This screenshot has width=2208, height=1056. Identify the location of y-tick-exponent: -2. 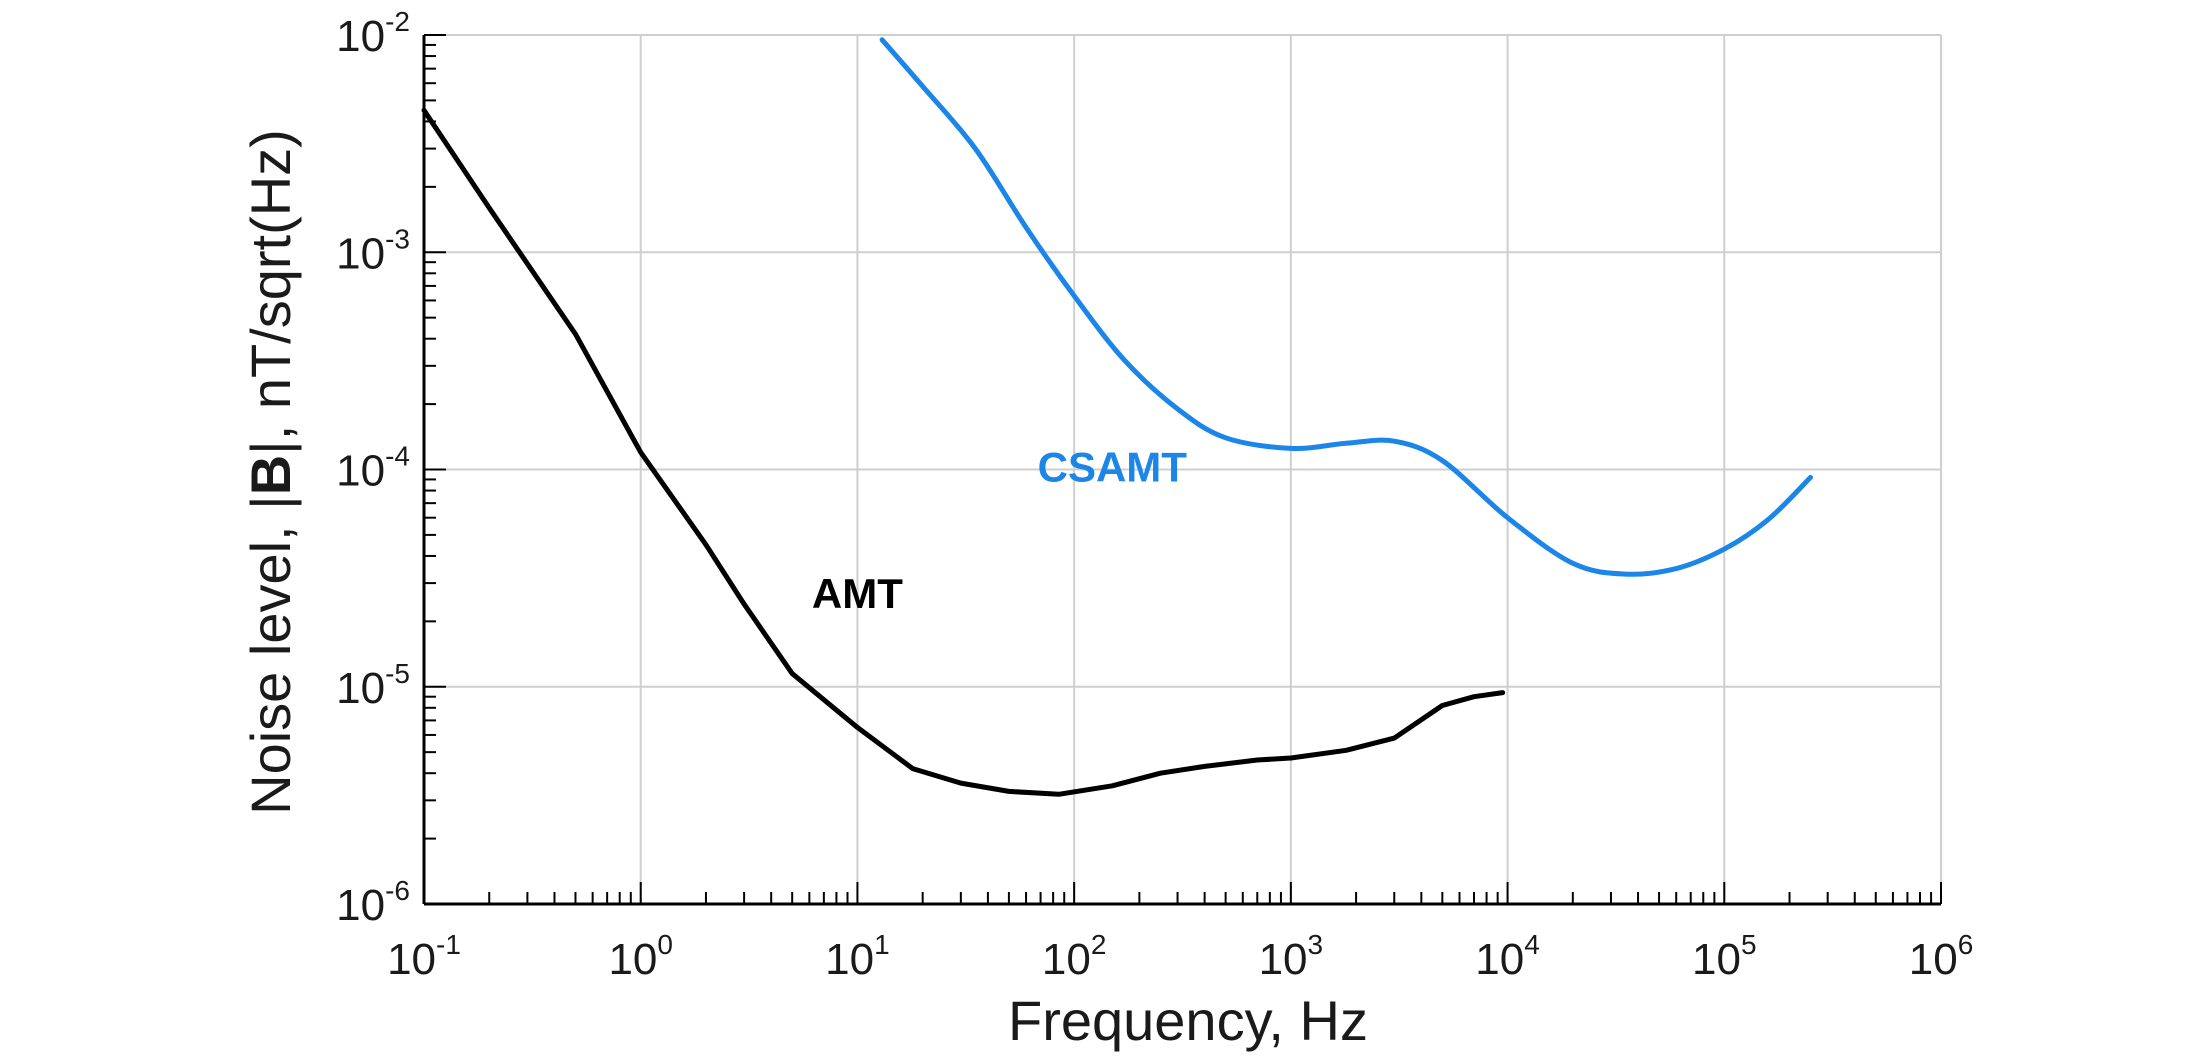
(397, 21).